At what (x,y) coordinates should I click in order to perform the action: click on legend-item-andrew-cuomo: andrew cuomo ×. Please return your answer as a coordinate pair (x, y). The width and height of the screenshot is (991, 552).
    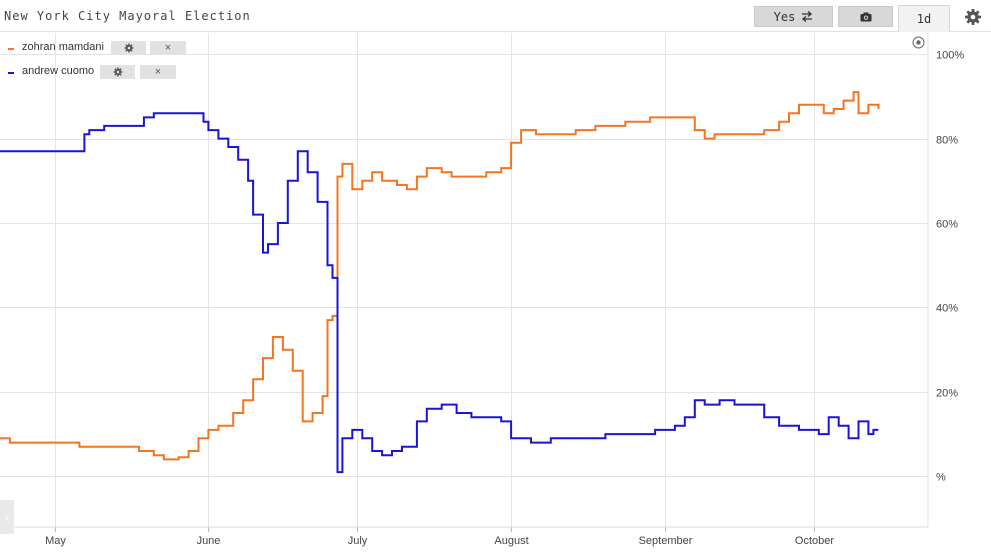
    Looking at the image, I should click on (98, 72).